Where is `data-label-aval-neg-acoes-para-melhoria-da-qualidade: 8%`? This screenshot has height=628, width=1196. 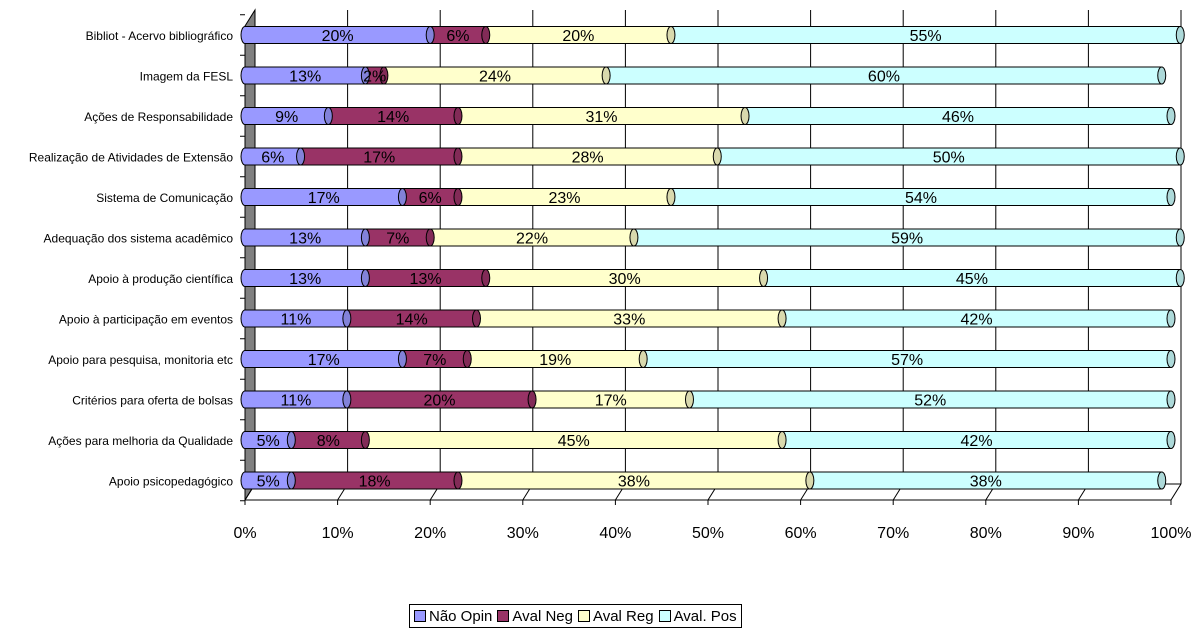 data-label-aval-neg-acoes-para-melhoria-da-qualidade: 8% is located at coordinates (328, 441).